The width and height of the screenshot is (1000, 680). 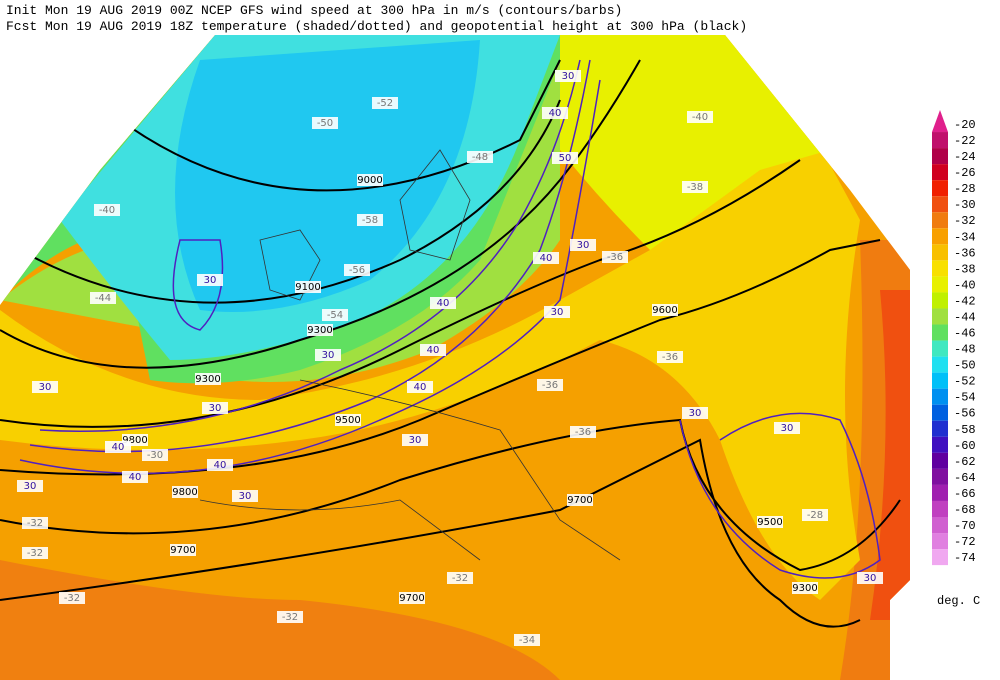 I want to click on temperature-label: -30, so click(x=155, y=455).